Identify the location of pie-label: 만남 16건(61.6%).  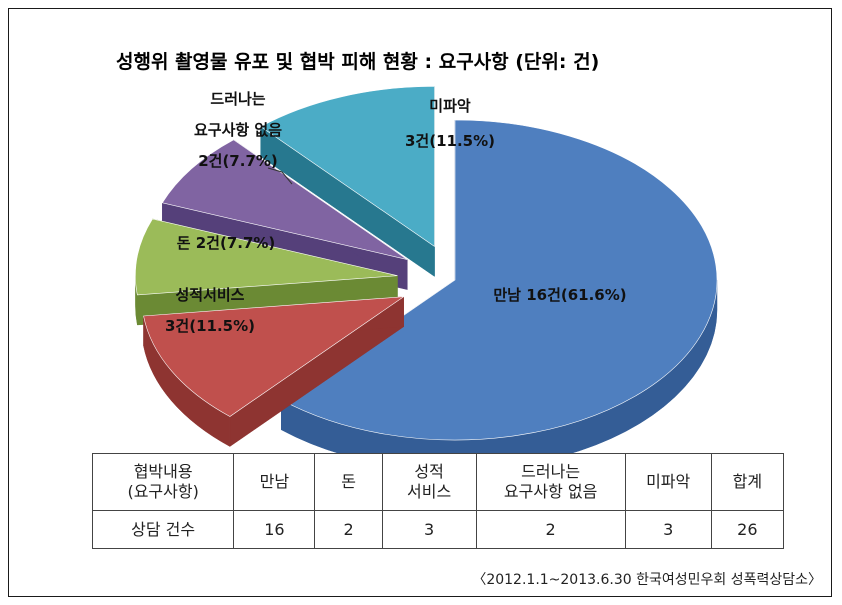
(559, 295).